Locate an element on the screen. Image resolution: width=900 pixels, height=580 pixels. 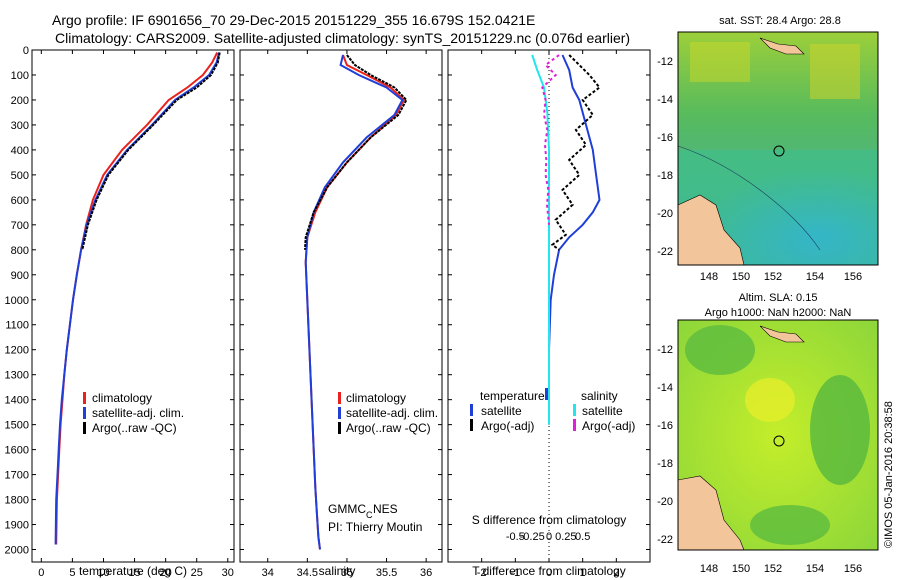
x-tick-label: 36 is located at coordinates (426, 573).